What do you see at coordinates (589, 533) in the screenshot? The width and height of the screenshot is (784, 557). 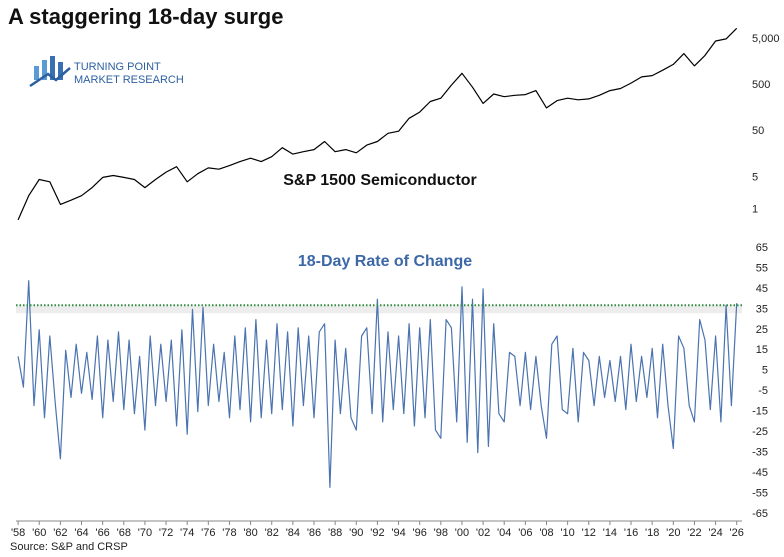 I see `x-tick-label: '12` at bounding box center [589, 533].